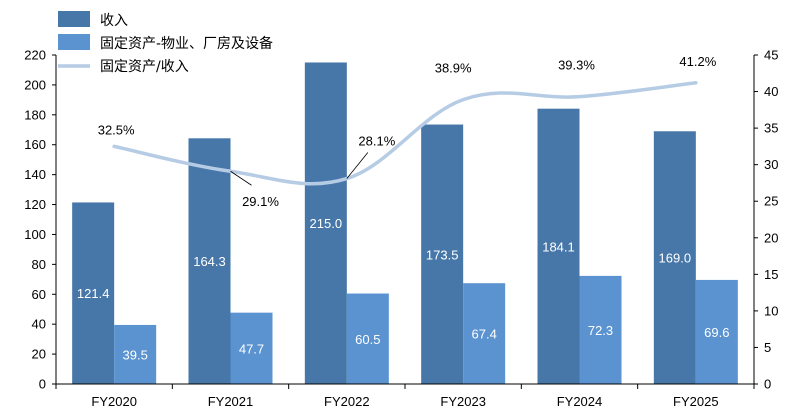 This screenshot has width=800, height=418. I want to click on legend-label: 收入, so click(114, 21).